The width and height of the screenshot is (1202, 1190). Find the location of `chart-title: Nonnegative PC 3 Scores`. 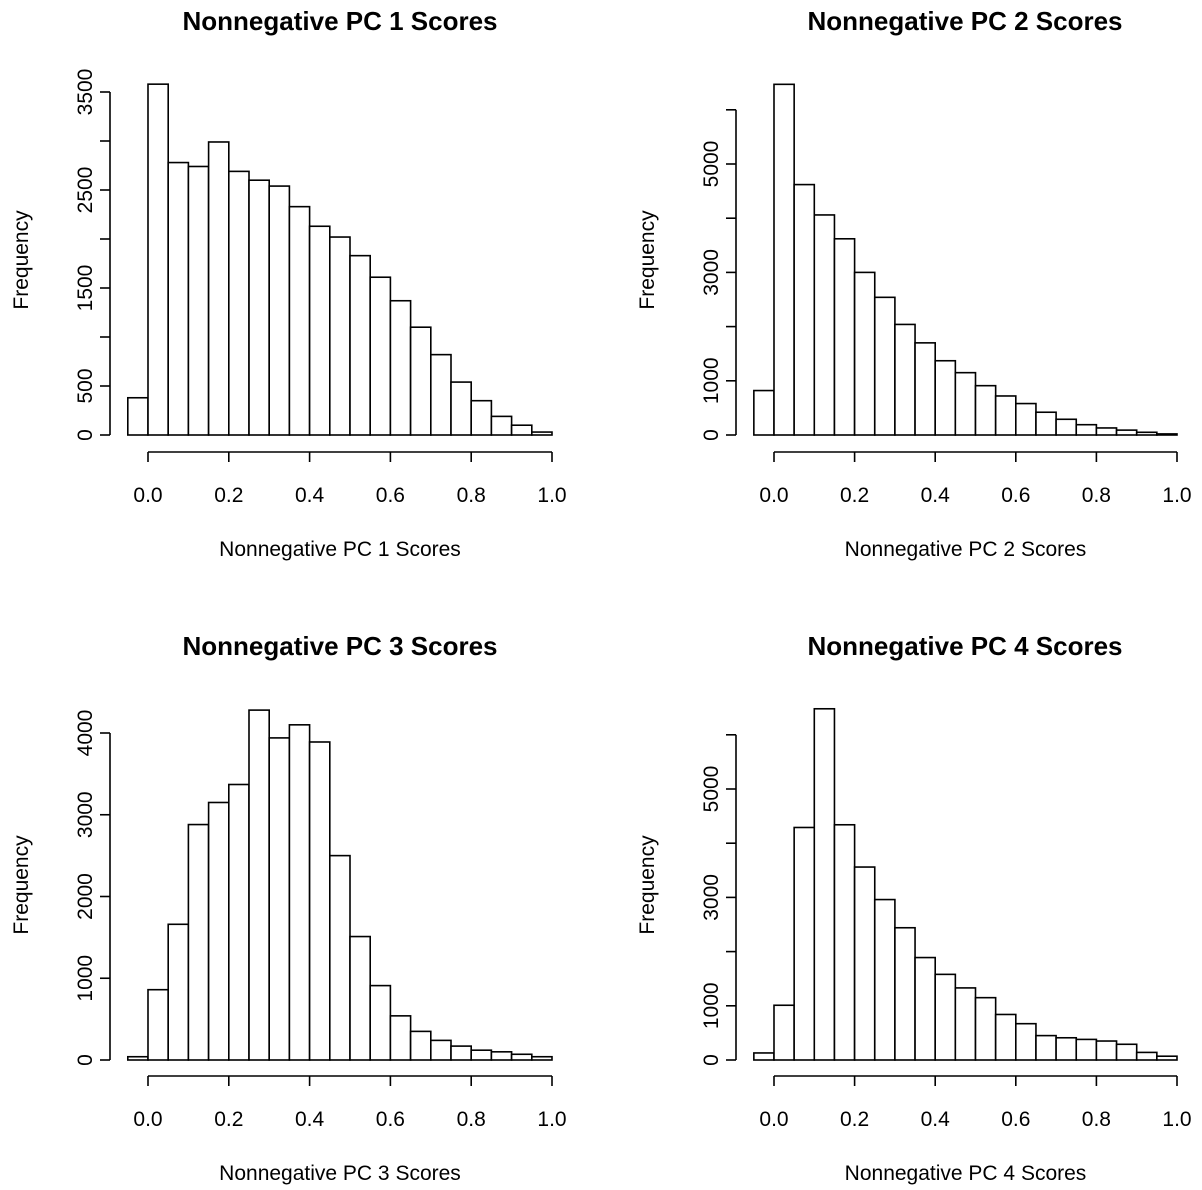

chart-title: Nonnegative PC 3 Scores is located at coordinates (340, 646).